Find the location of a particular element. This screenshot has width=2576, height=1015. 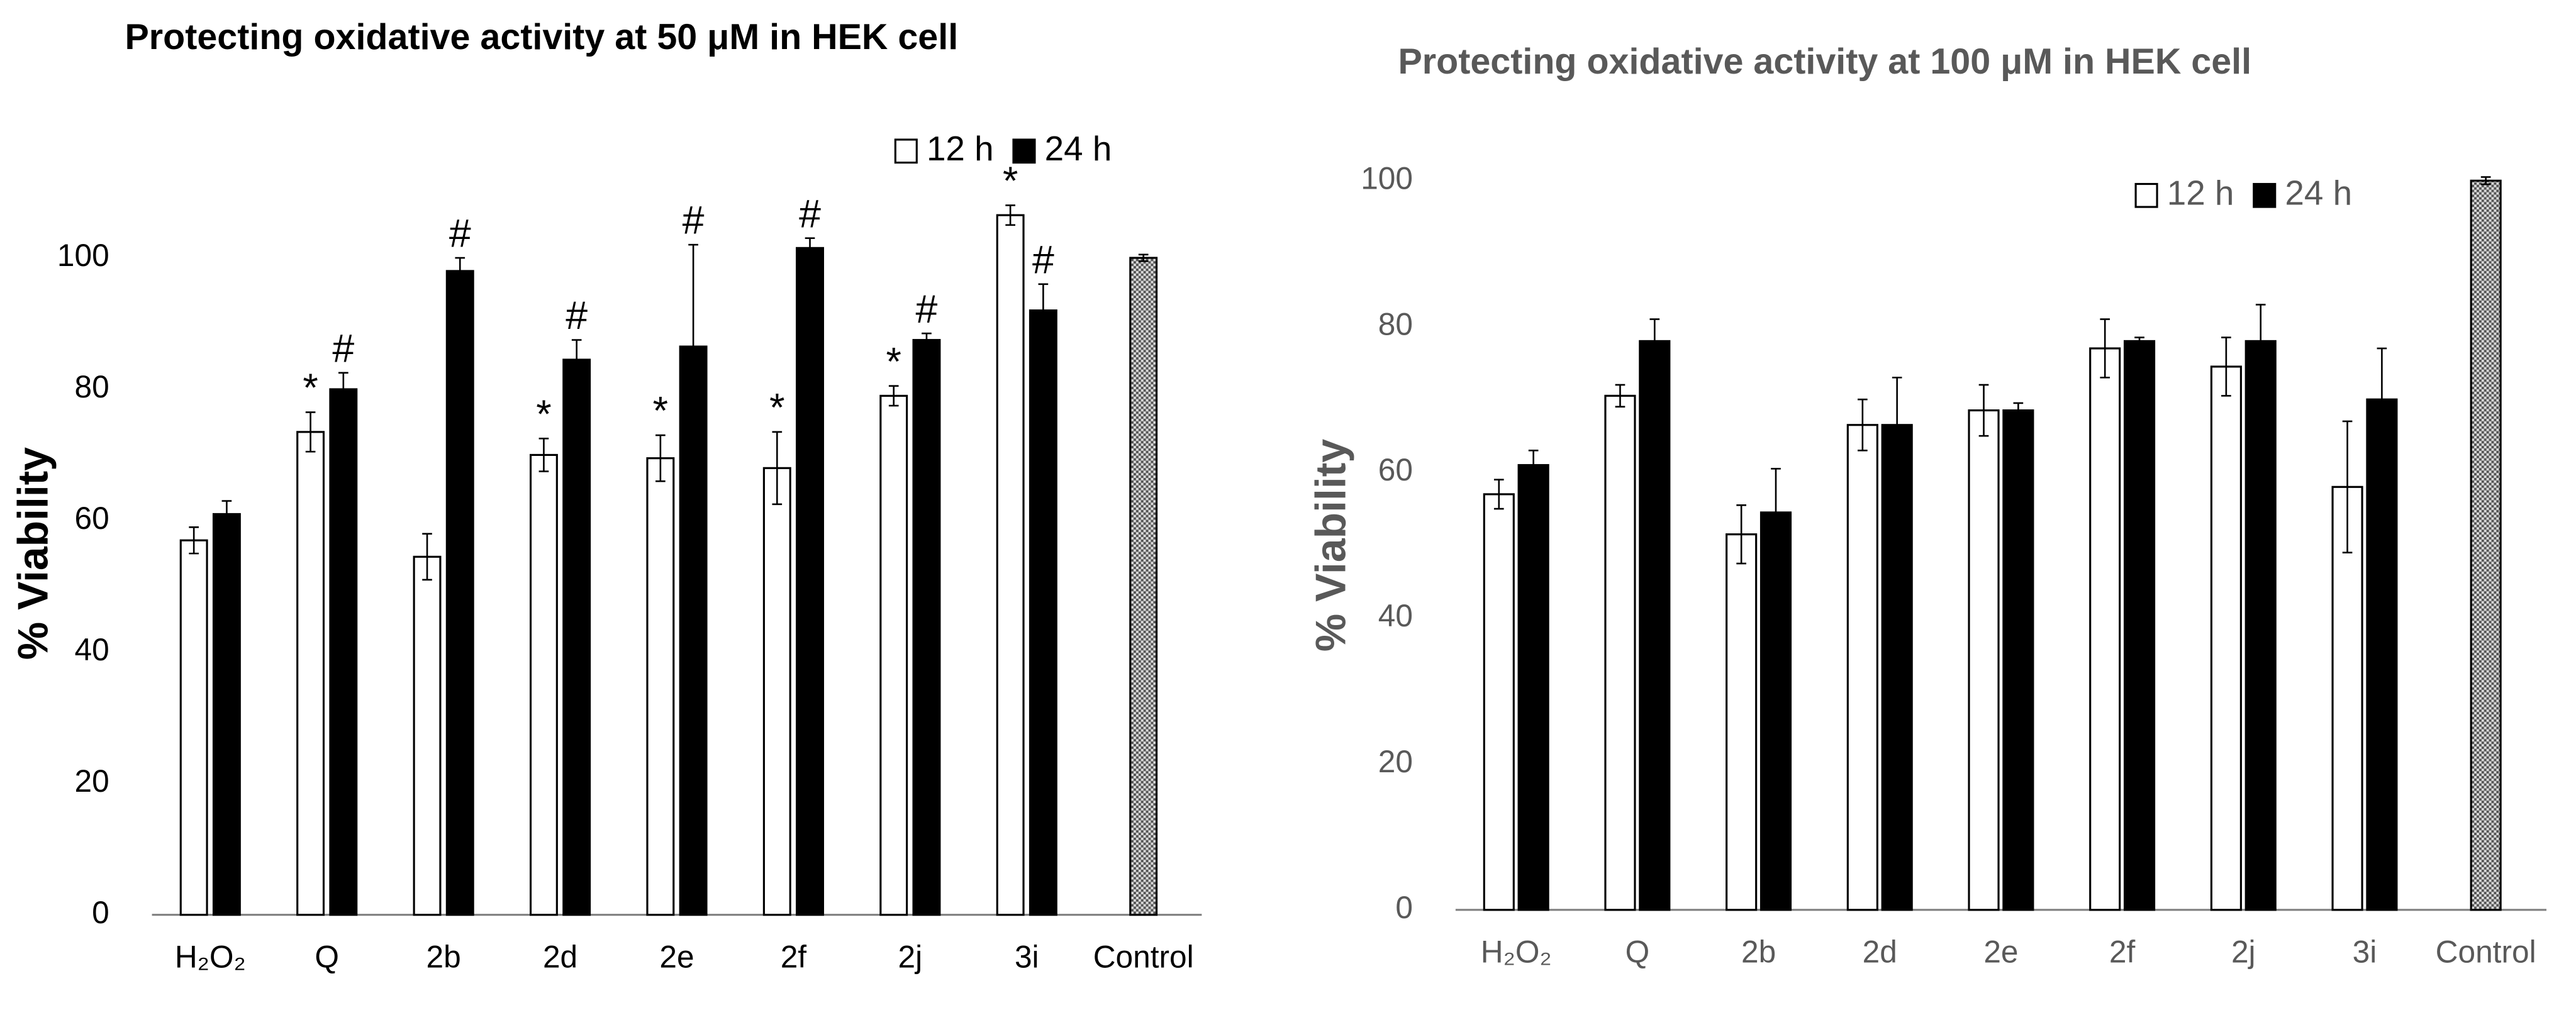

legend-label: 24 h is located at coordinates (2318, 193).